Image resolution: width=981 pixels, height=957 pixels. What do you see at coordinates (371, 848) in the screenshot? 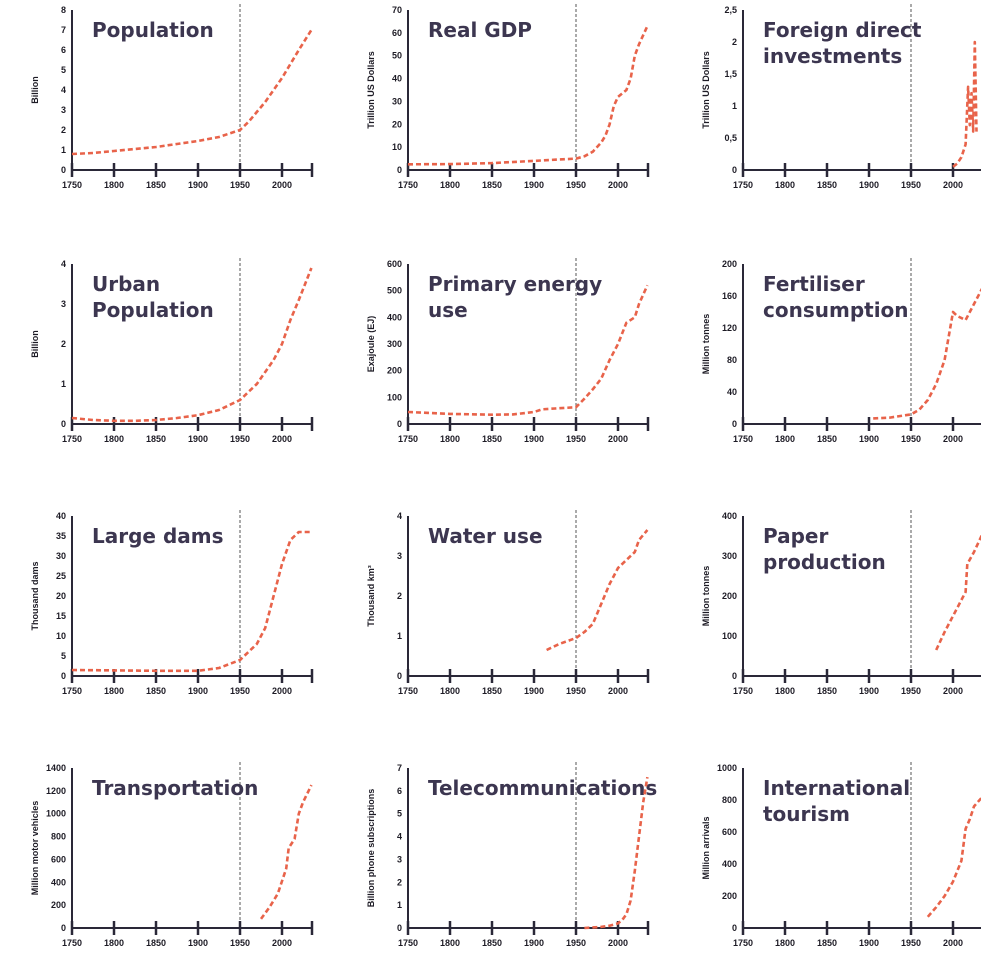
I see `y-axis-label: Billion phone subscriptions` at bounding box center [371, 848].